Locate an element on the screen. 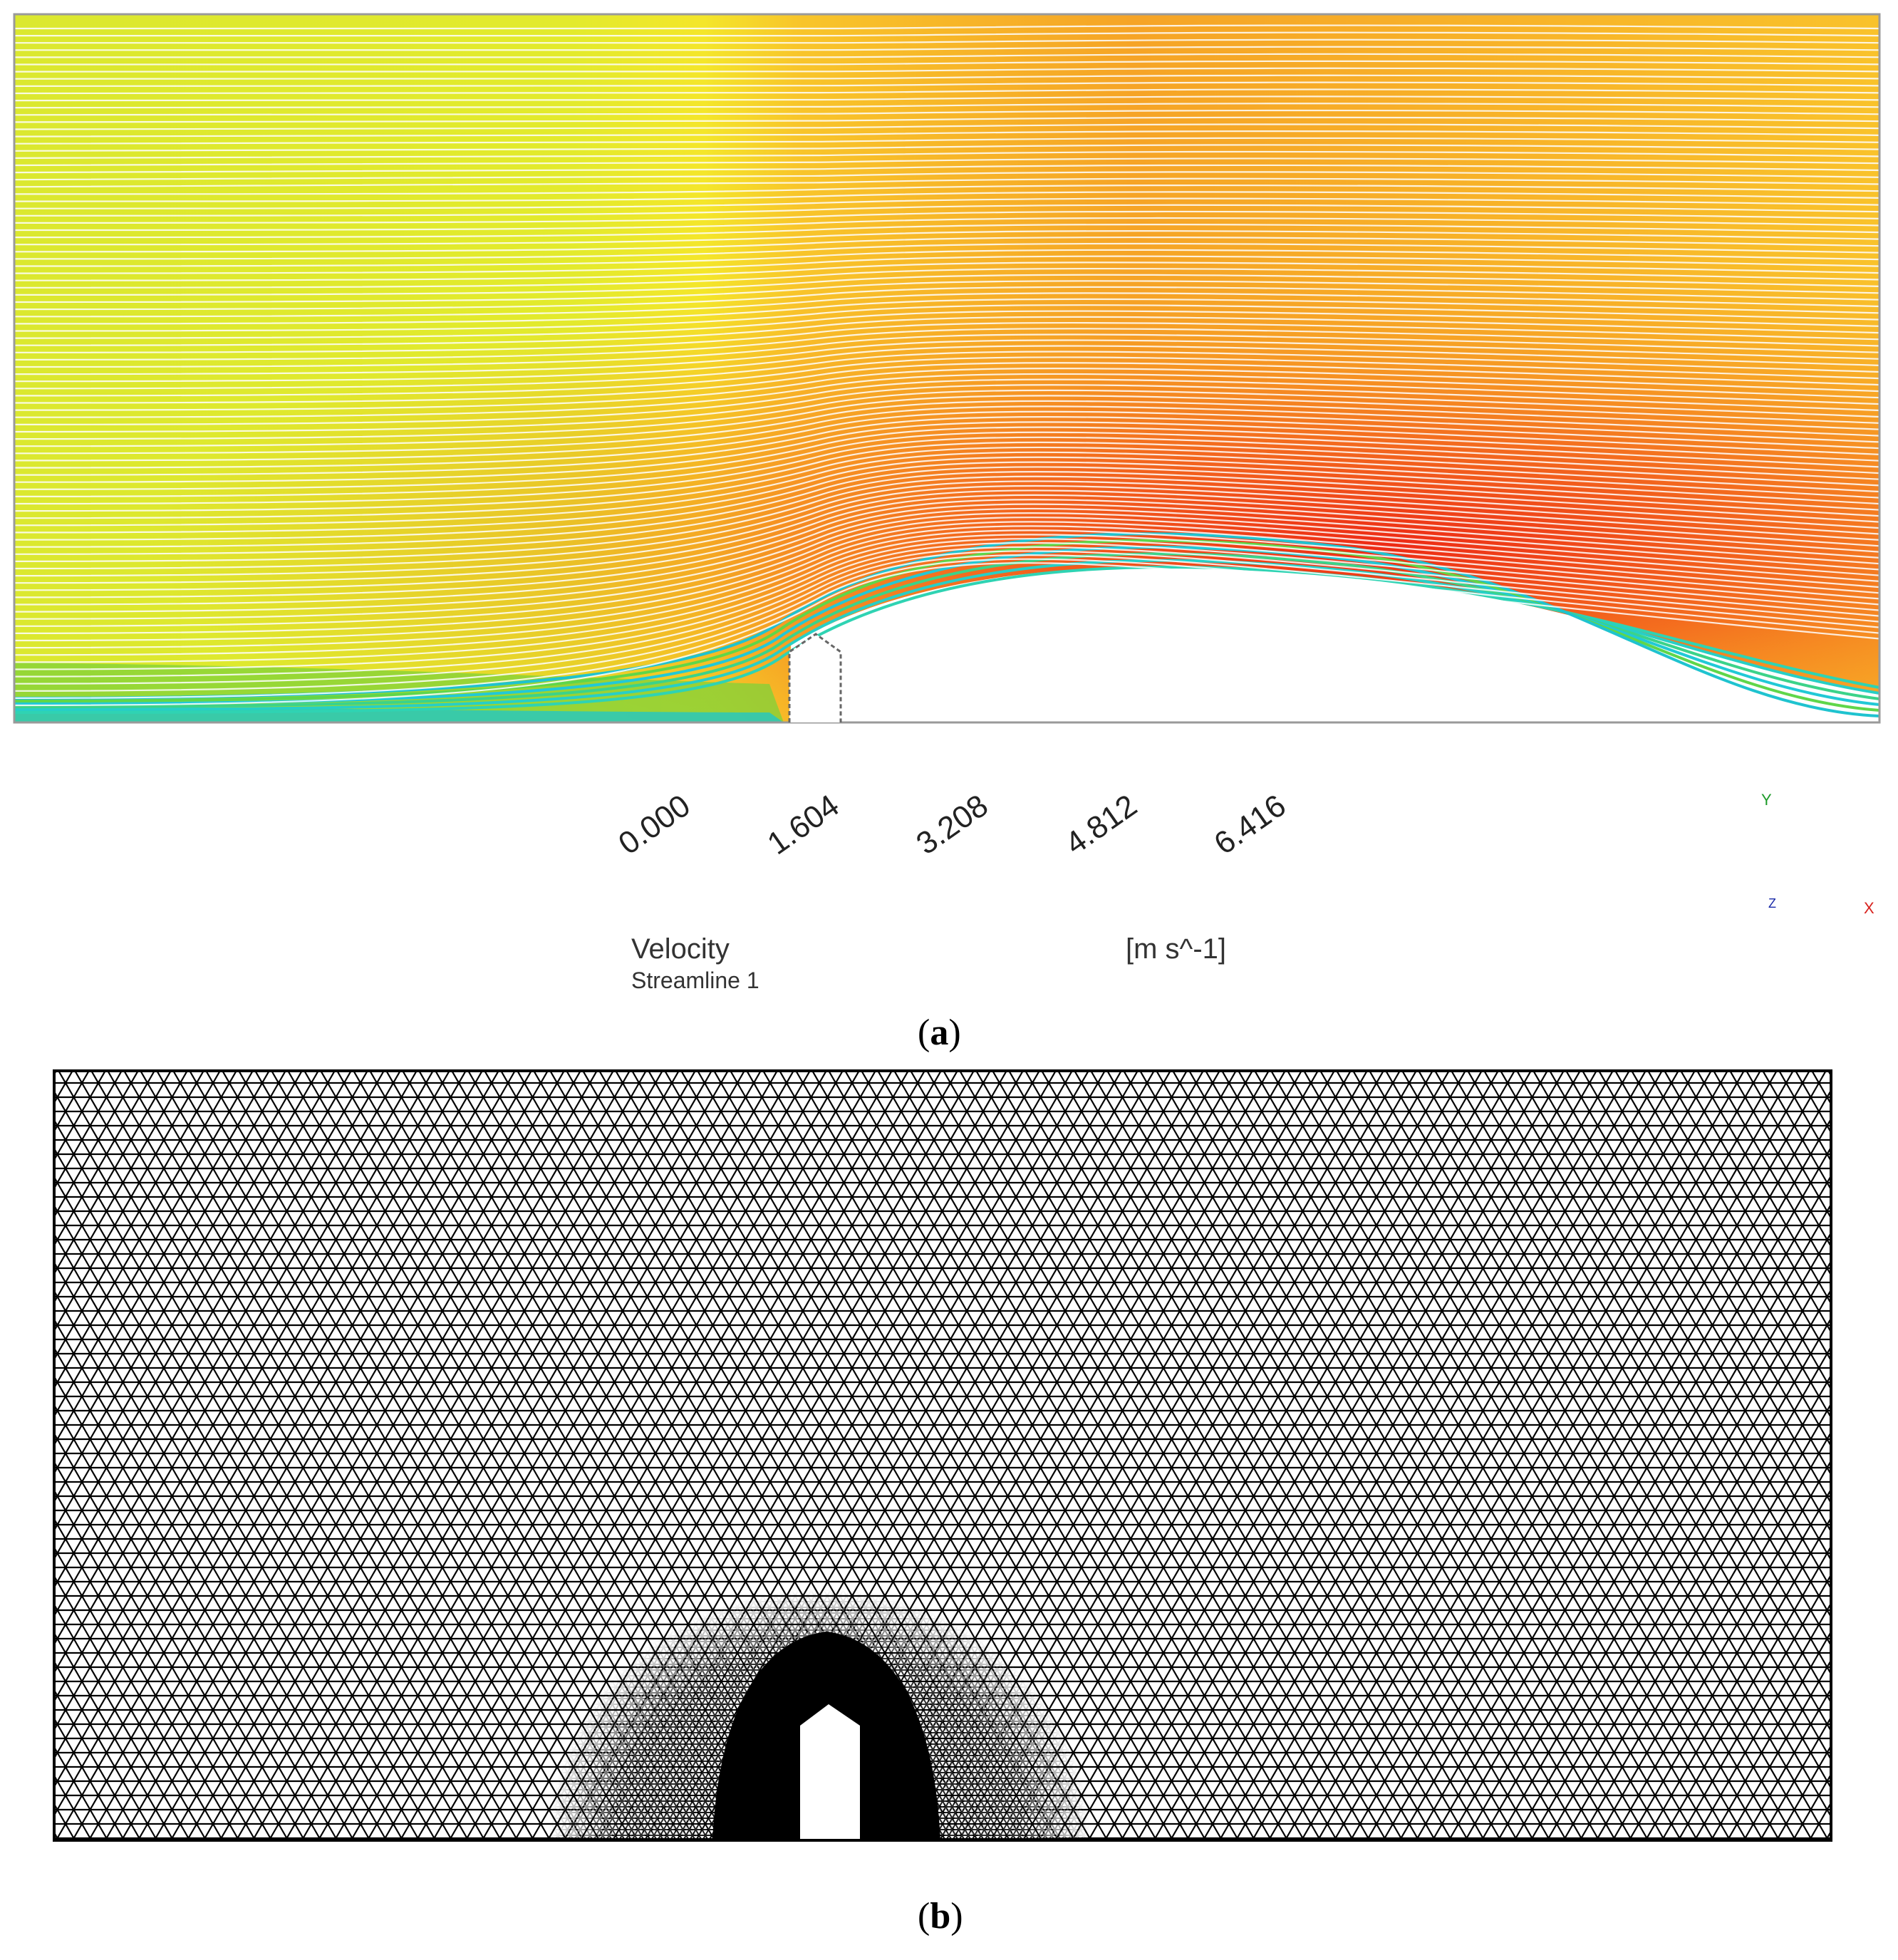 This screenshot has height=1960, width=1898. panel-b-letter: b is located at coordinates (940, 1916).